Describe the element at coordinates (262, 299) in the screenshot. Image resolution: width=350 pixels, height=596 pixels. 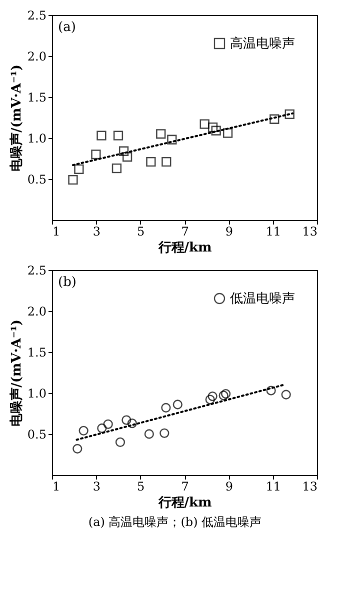
I see `legend-label: 低温电噪声` at that location.